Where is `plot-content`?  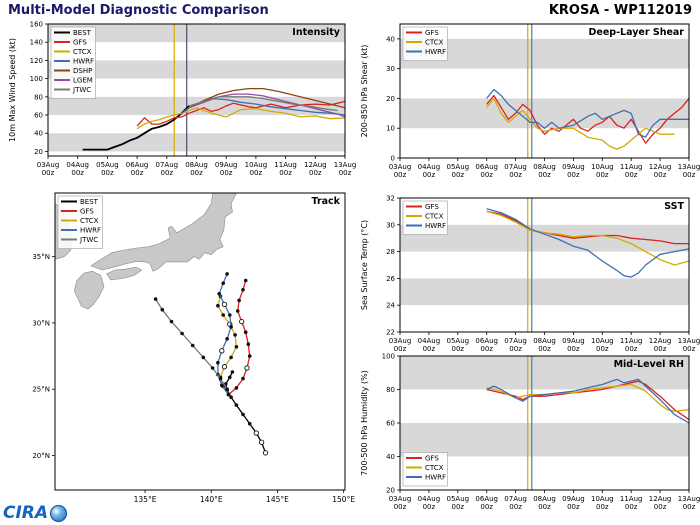
plot-content is located at coordinates (587, 423).